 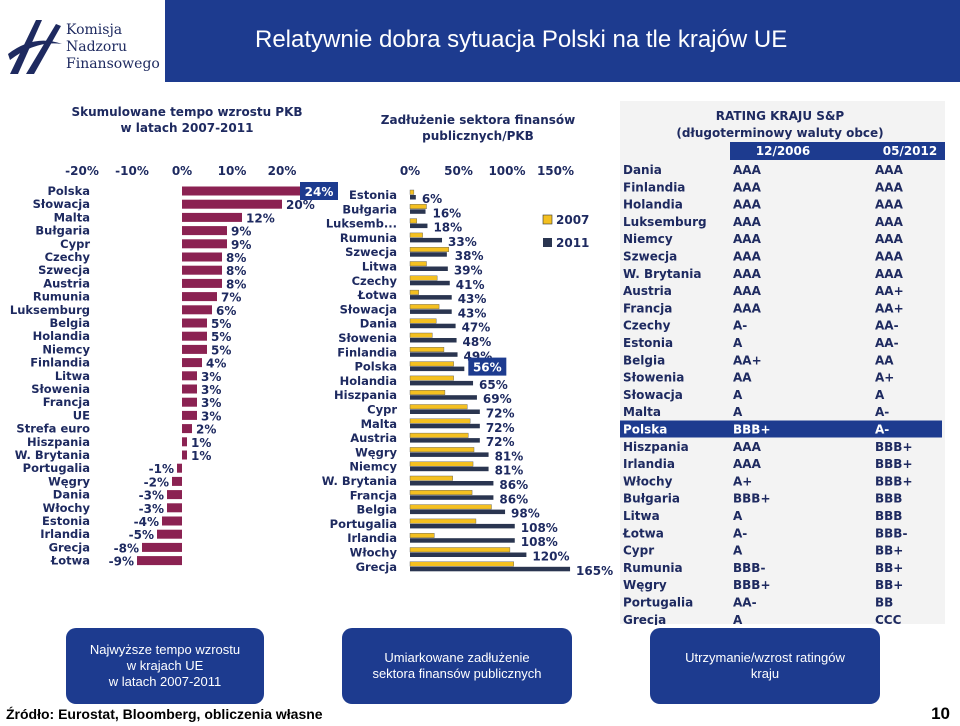 I want to click on gdp-value-label: 12%, so click(x=260, y=218).